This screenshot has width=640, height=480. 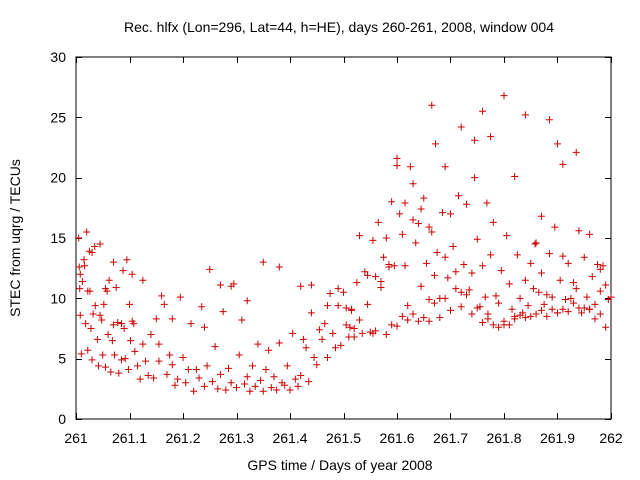 What do you see at coordinates (58, 117) in the screenshot?
I see `y-tick-label: 25` at bounding box center [58, 117].